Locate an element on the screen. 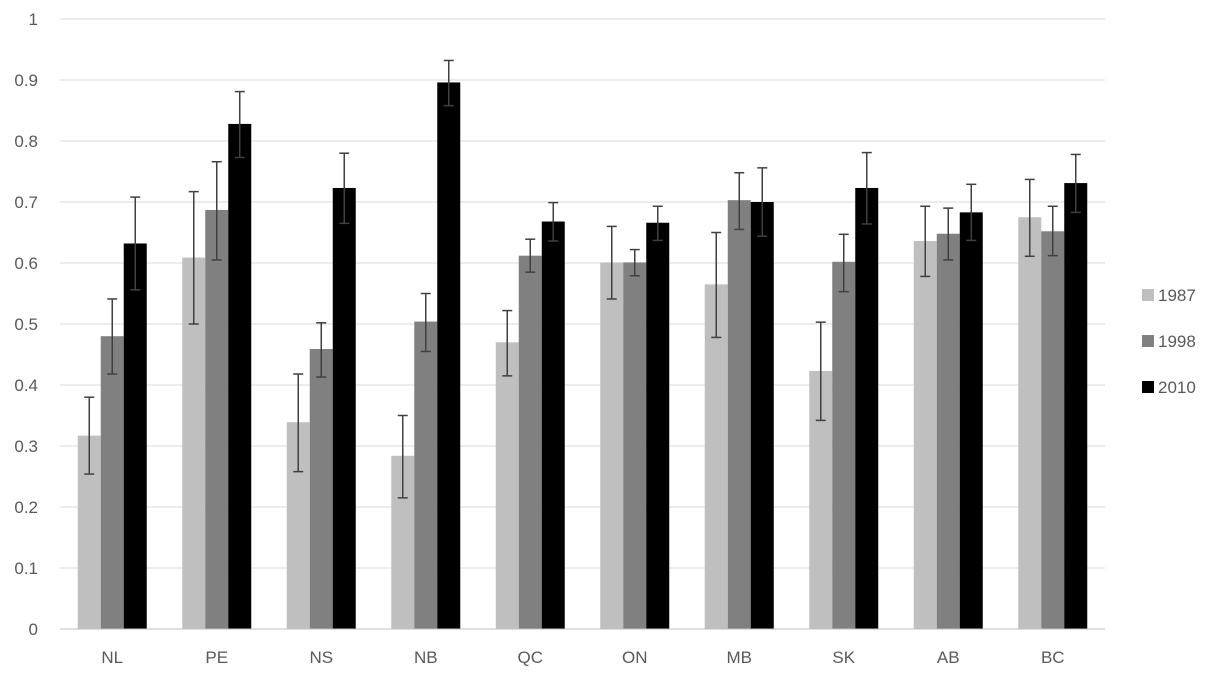  x-tick-label: BC is located at coordinates (1053, 657).